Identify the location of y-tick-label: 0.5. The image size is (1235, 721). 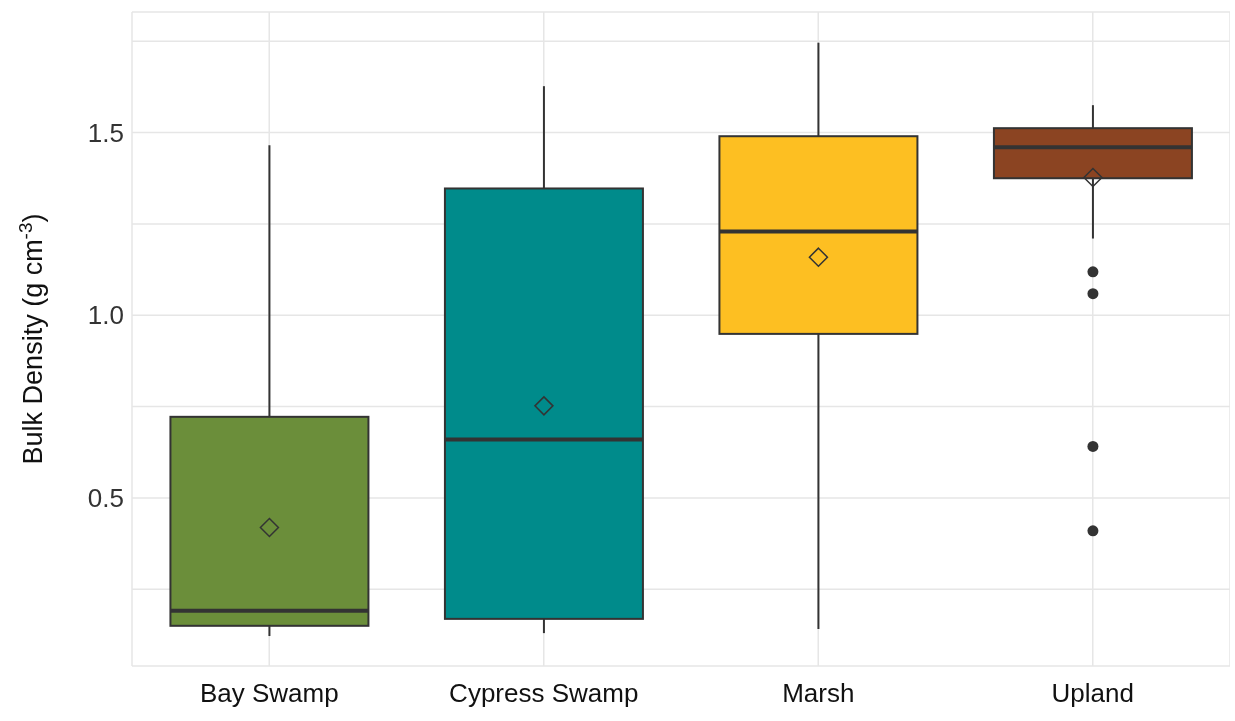
(105, 498).